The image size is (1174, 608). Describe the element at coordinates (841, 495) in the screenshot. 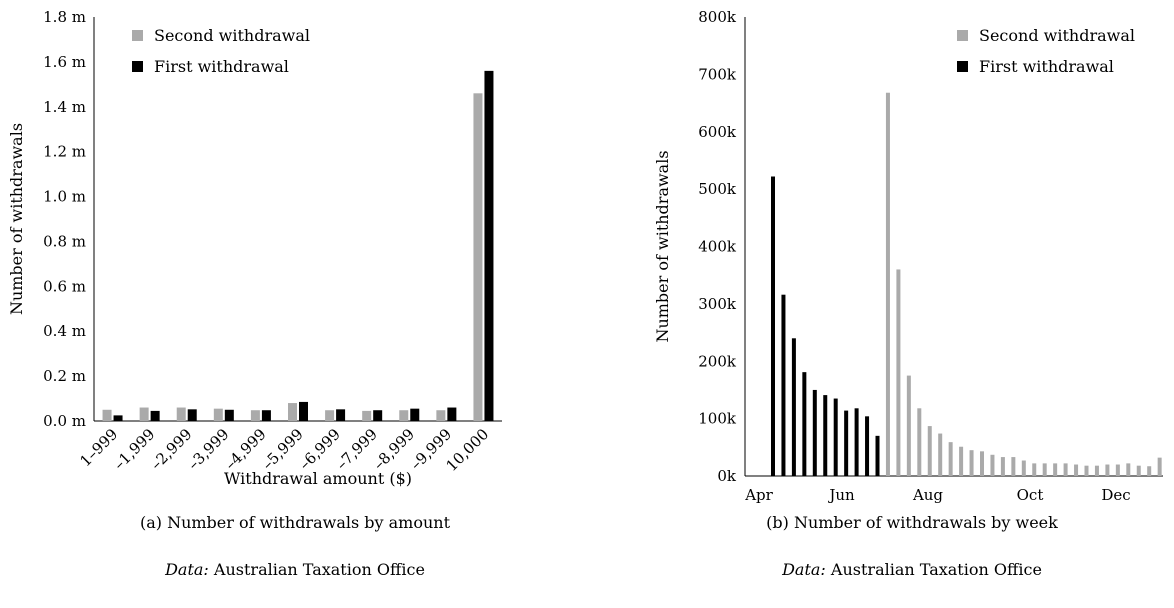

I see `x-tick-label: Jun` at that location.